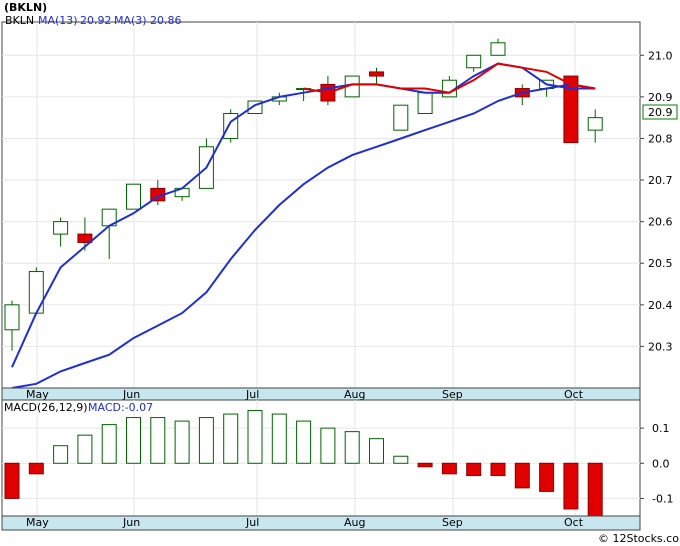 The image size is (680, 546). I want to click on macd-x-label: Aug, so click(354, 522).